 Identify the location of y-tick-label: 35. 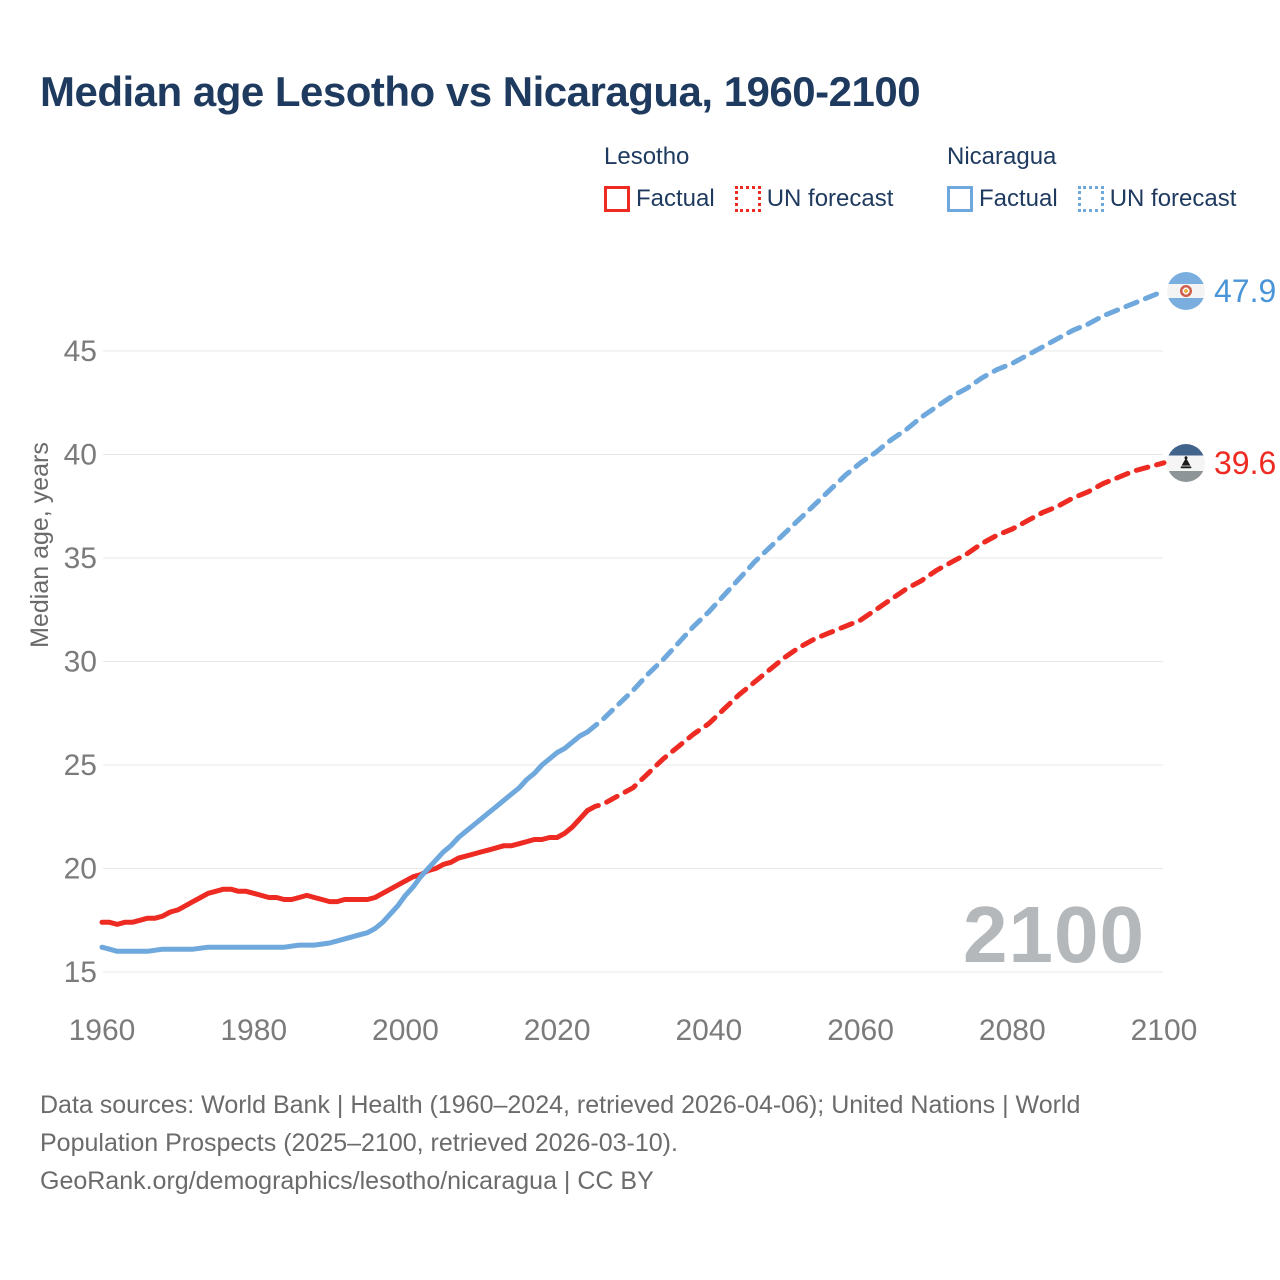
(80, 558).